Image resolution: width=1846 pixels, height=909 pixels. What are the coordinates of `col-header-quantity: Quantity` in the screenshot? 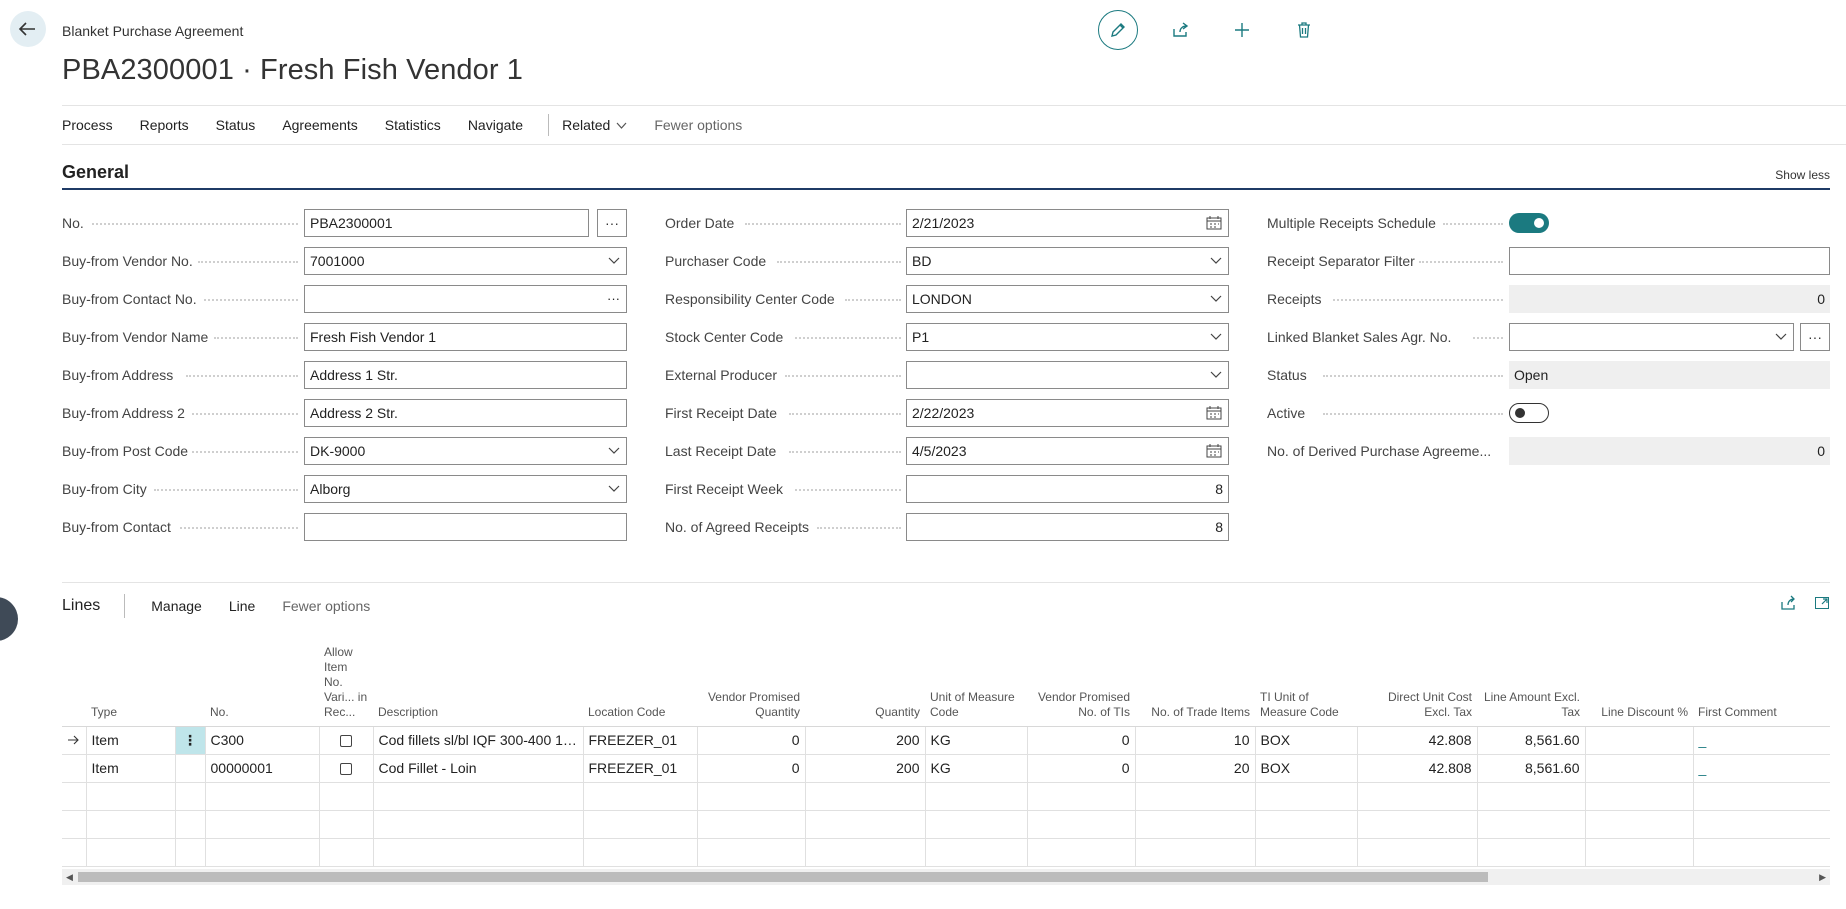 It's located at (865, 677).